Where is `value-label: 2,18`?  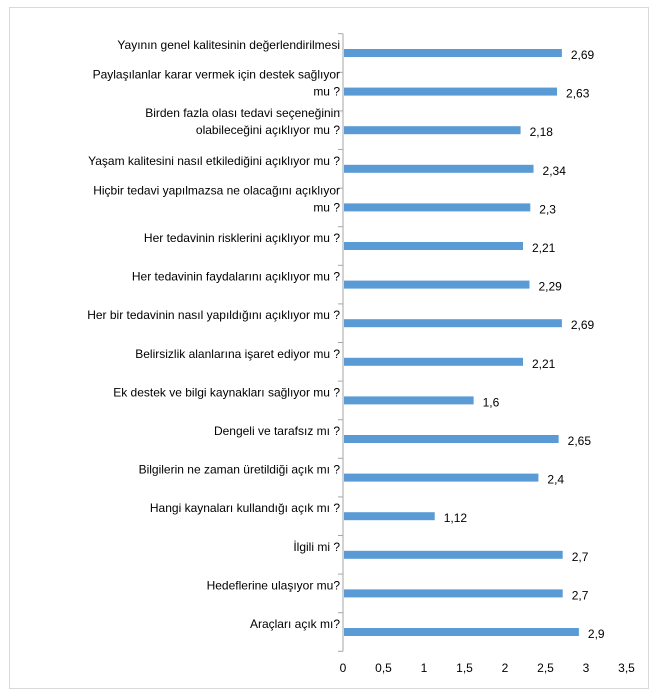 value-label: 2,18 is located at coordinates (542, 132).